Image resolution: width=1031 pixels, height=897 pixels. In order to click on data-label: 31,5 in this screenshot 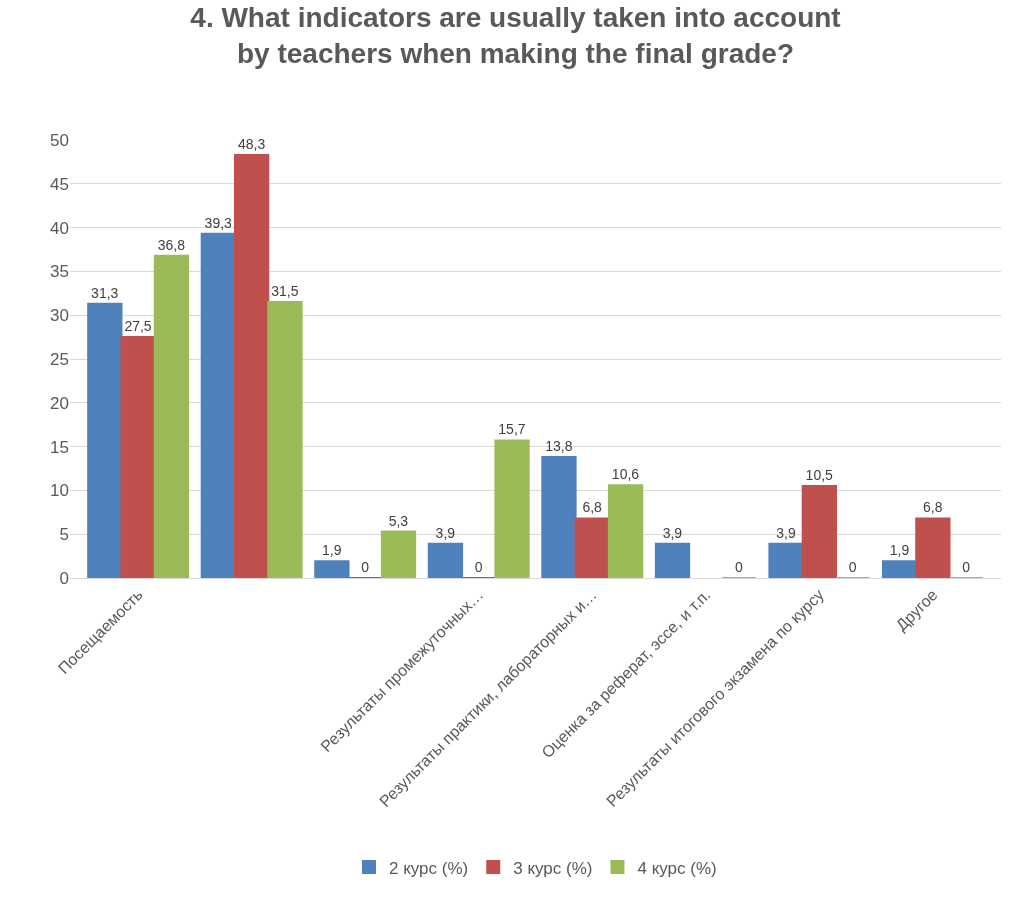, I will do `click(285, 291)`.